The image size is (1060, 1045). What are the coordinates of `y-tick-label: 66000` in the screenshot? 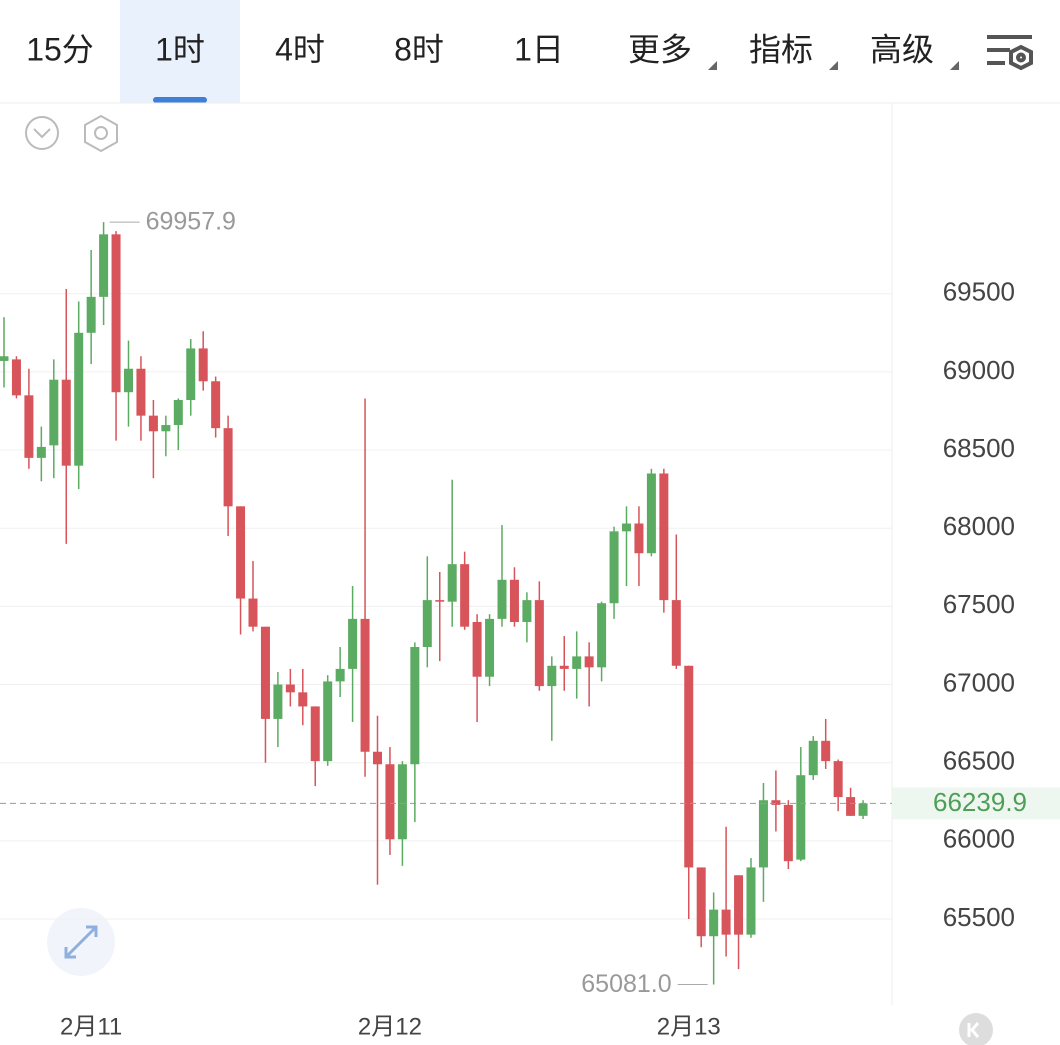 It's located at (979, 839).